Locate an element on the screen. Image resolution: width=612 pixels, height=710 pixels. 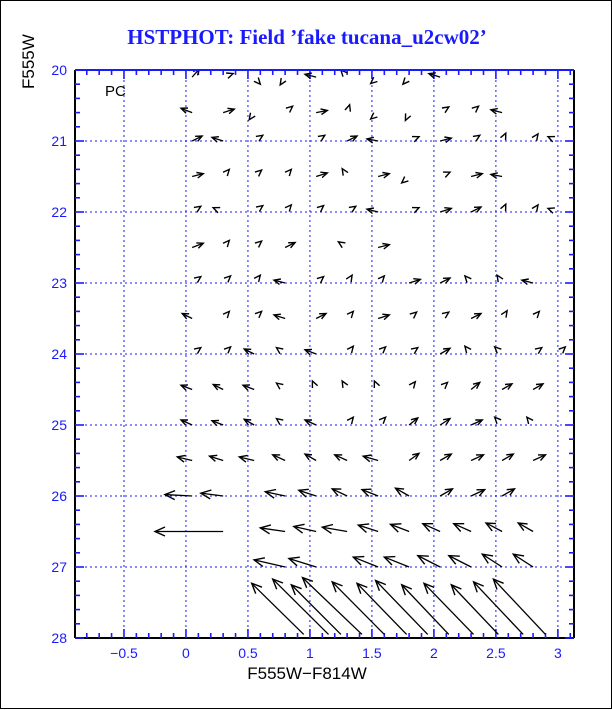
page-title: HSTPHOT: Field ’fake tucana_u2cw02’ is located at coordinates (307, 37).